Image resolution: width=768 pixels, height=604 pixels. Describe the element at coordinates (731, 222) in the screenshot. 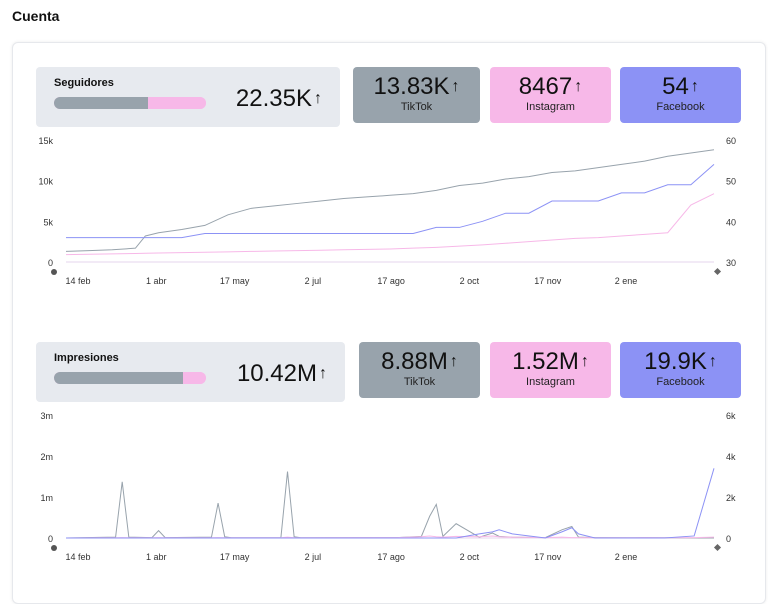

I see `y-right-tick-label: 40` at that location.